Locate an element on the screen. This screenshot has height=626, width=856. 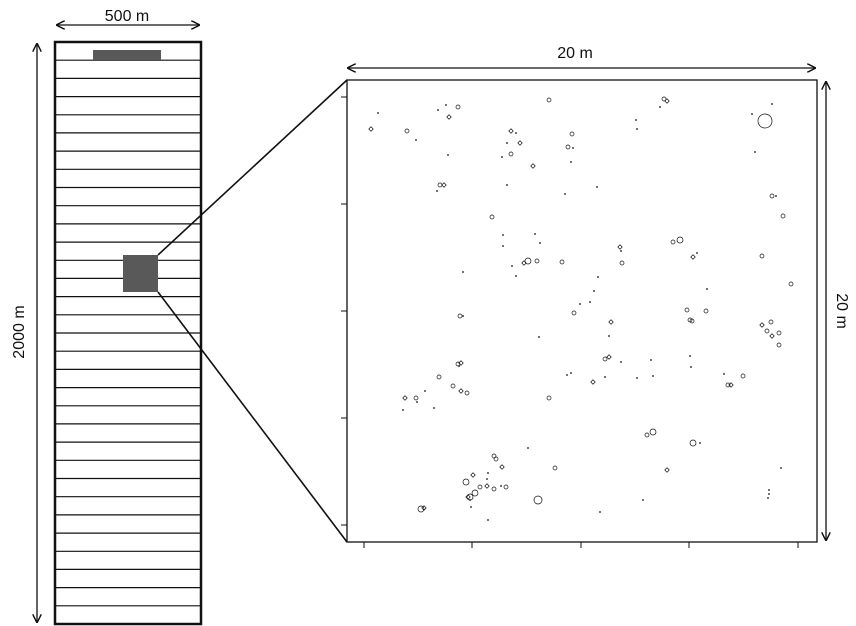
zoom-line-top is located at coordinates (252, 167).